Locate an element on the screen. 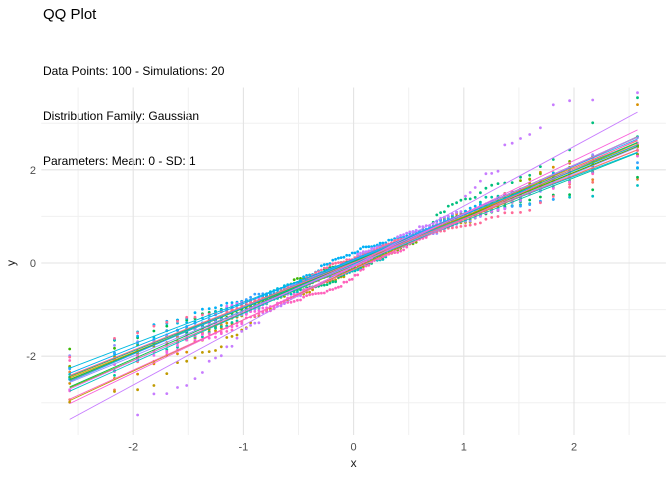 The width and height of the screenshot is (672, 480). x-tick-label: 2 is located at coordinates (574, 448).